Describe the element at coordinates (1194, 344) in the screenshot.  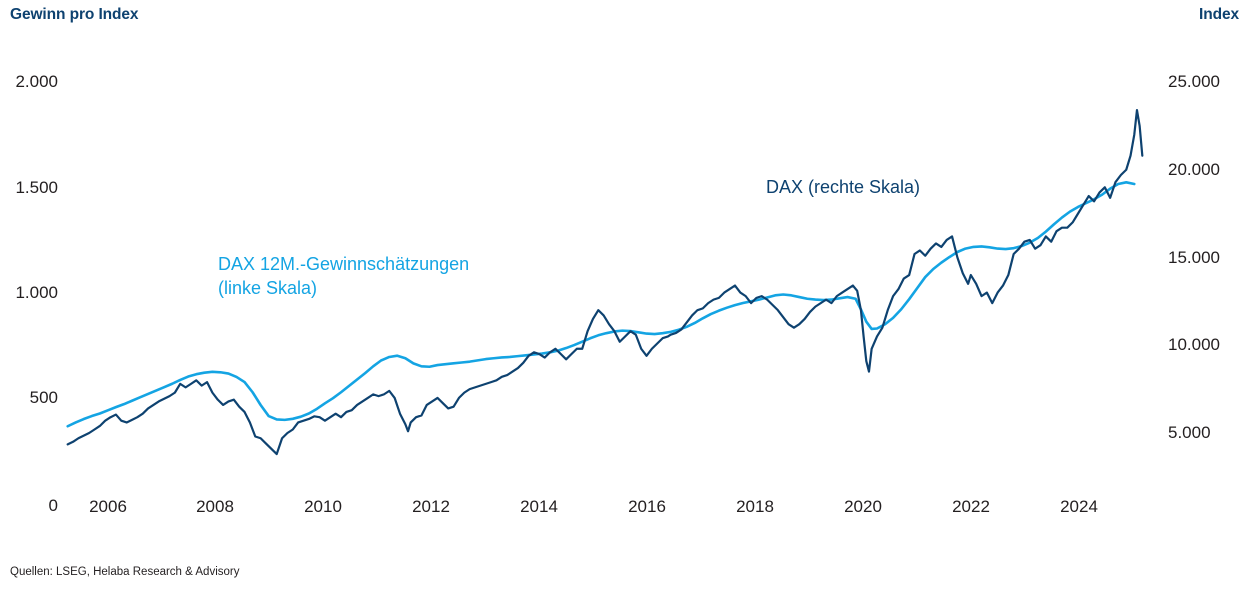
I see `ytick-right-10000: 10.000` at that location.